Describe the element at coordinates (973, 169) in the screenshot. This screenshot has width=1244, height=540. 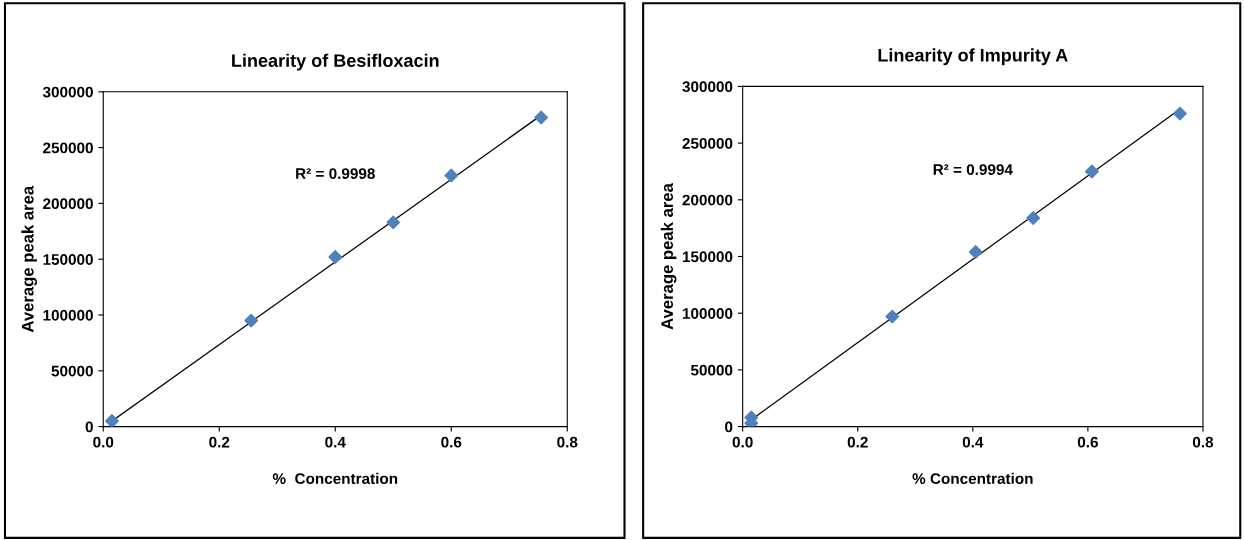
I see `annotation: R² = 0.9994` at that location.